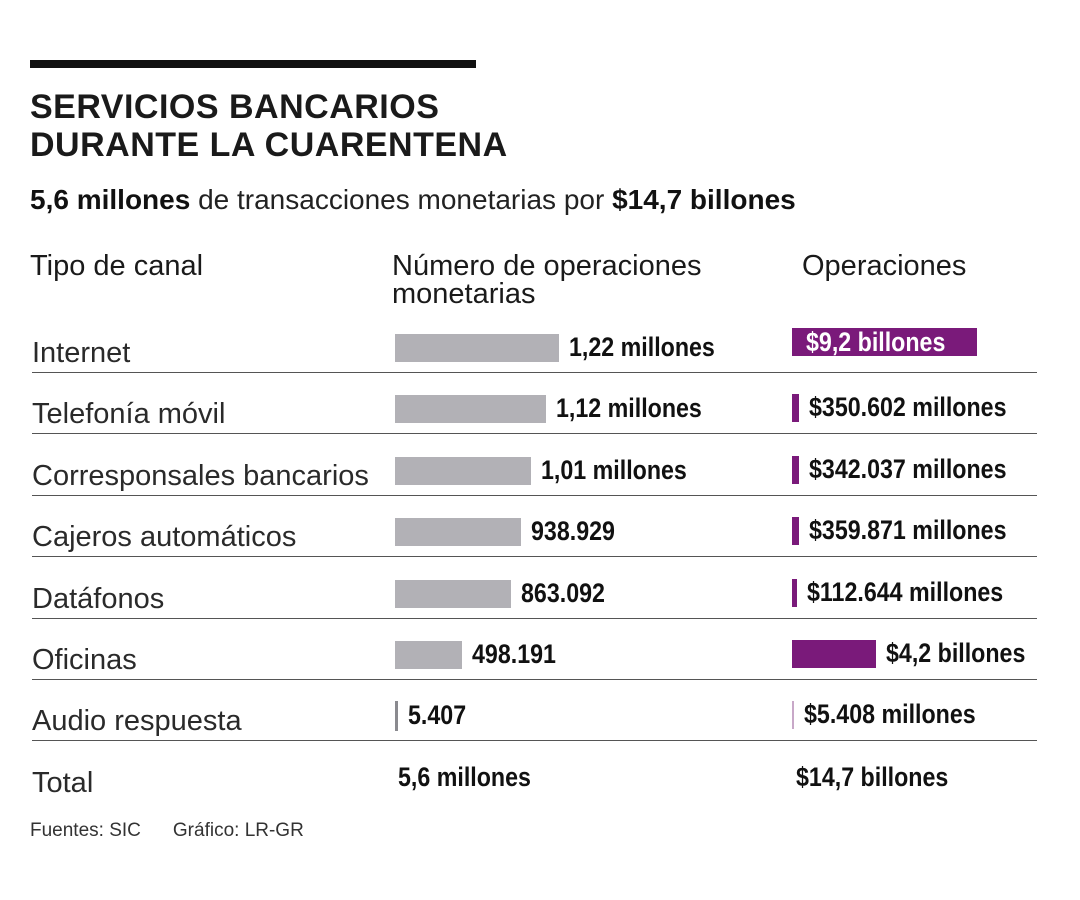  I want to click on ops-count-value: 1,22 millones, so click(642, 347).